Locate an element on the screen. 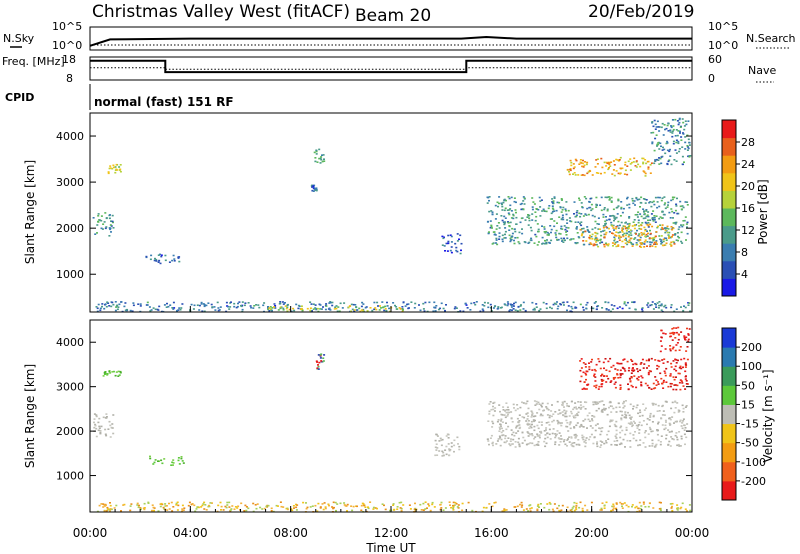 Image resolution: width=800 pixels, height=554 pixels. velocity-cbar-label-tick: -15 is located at coordinates (750, 424).